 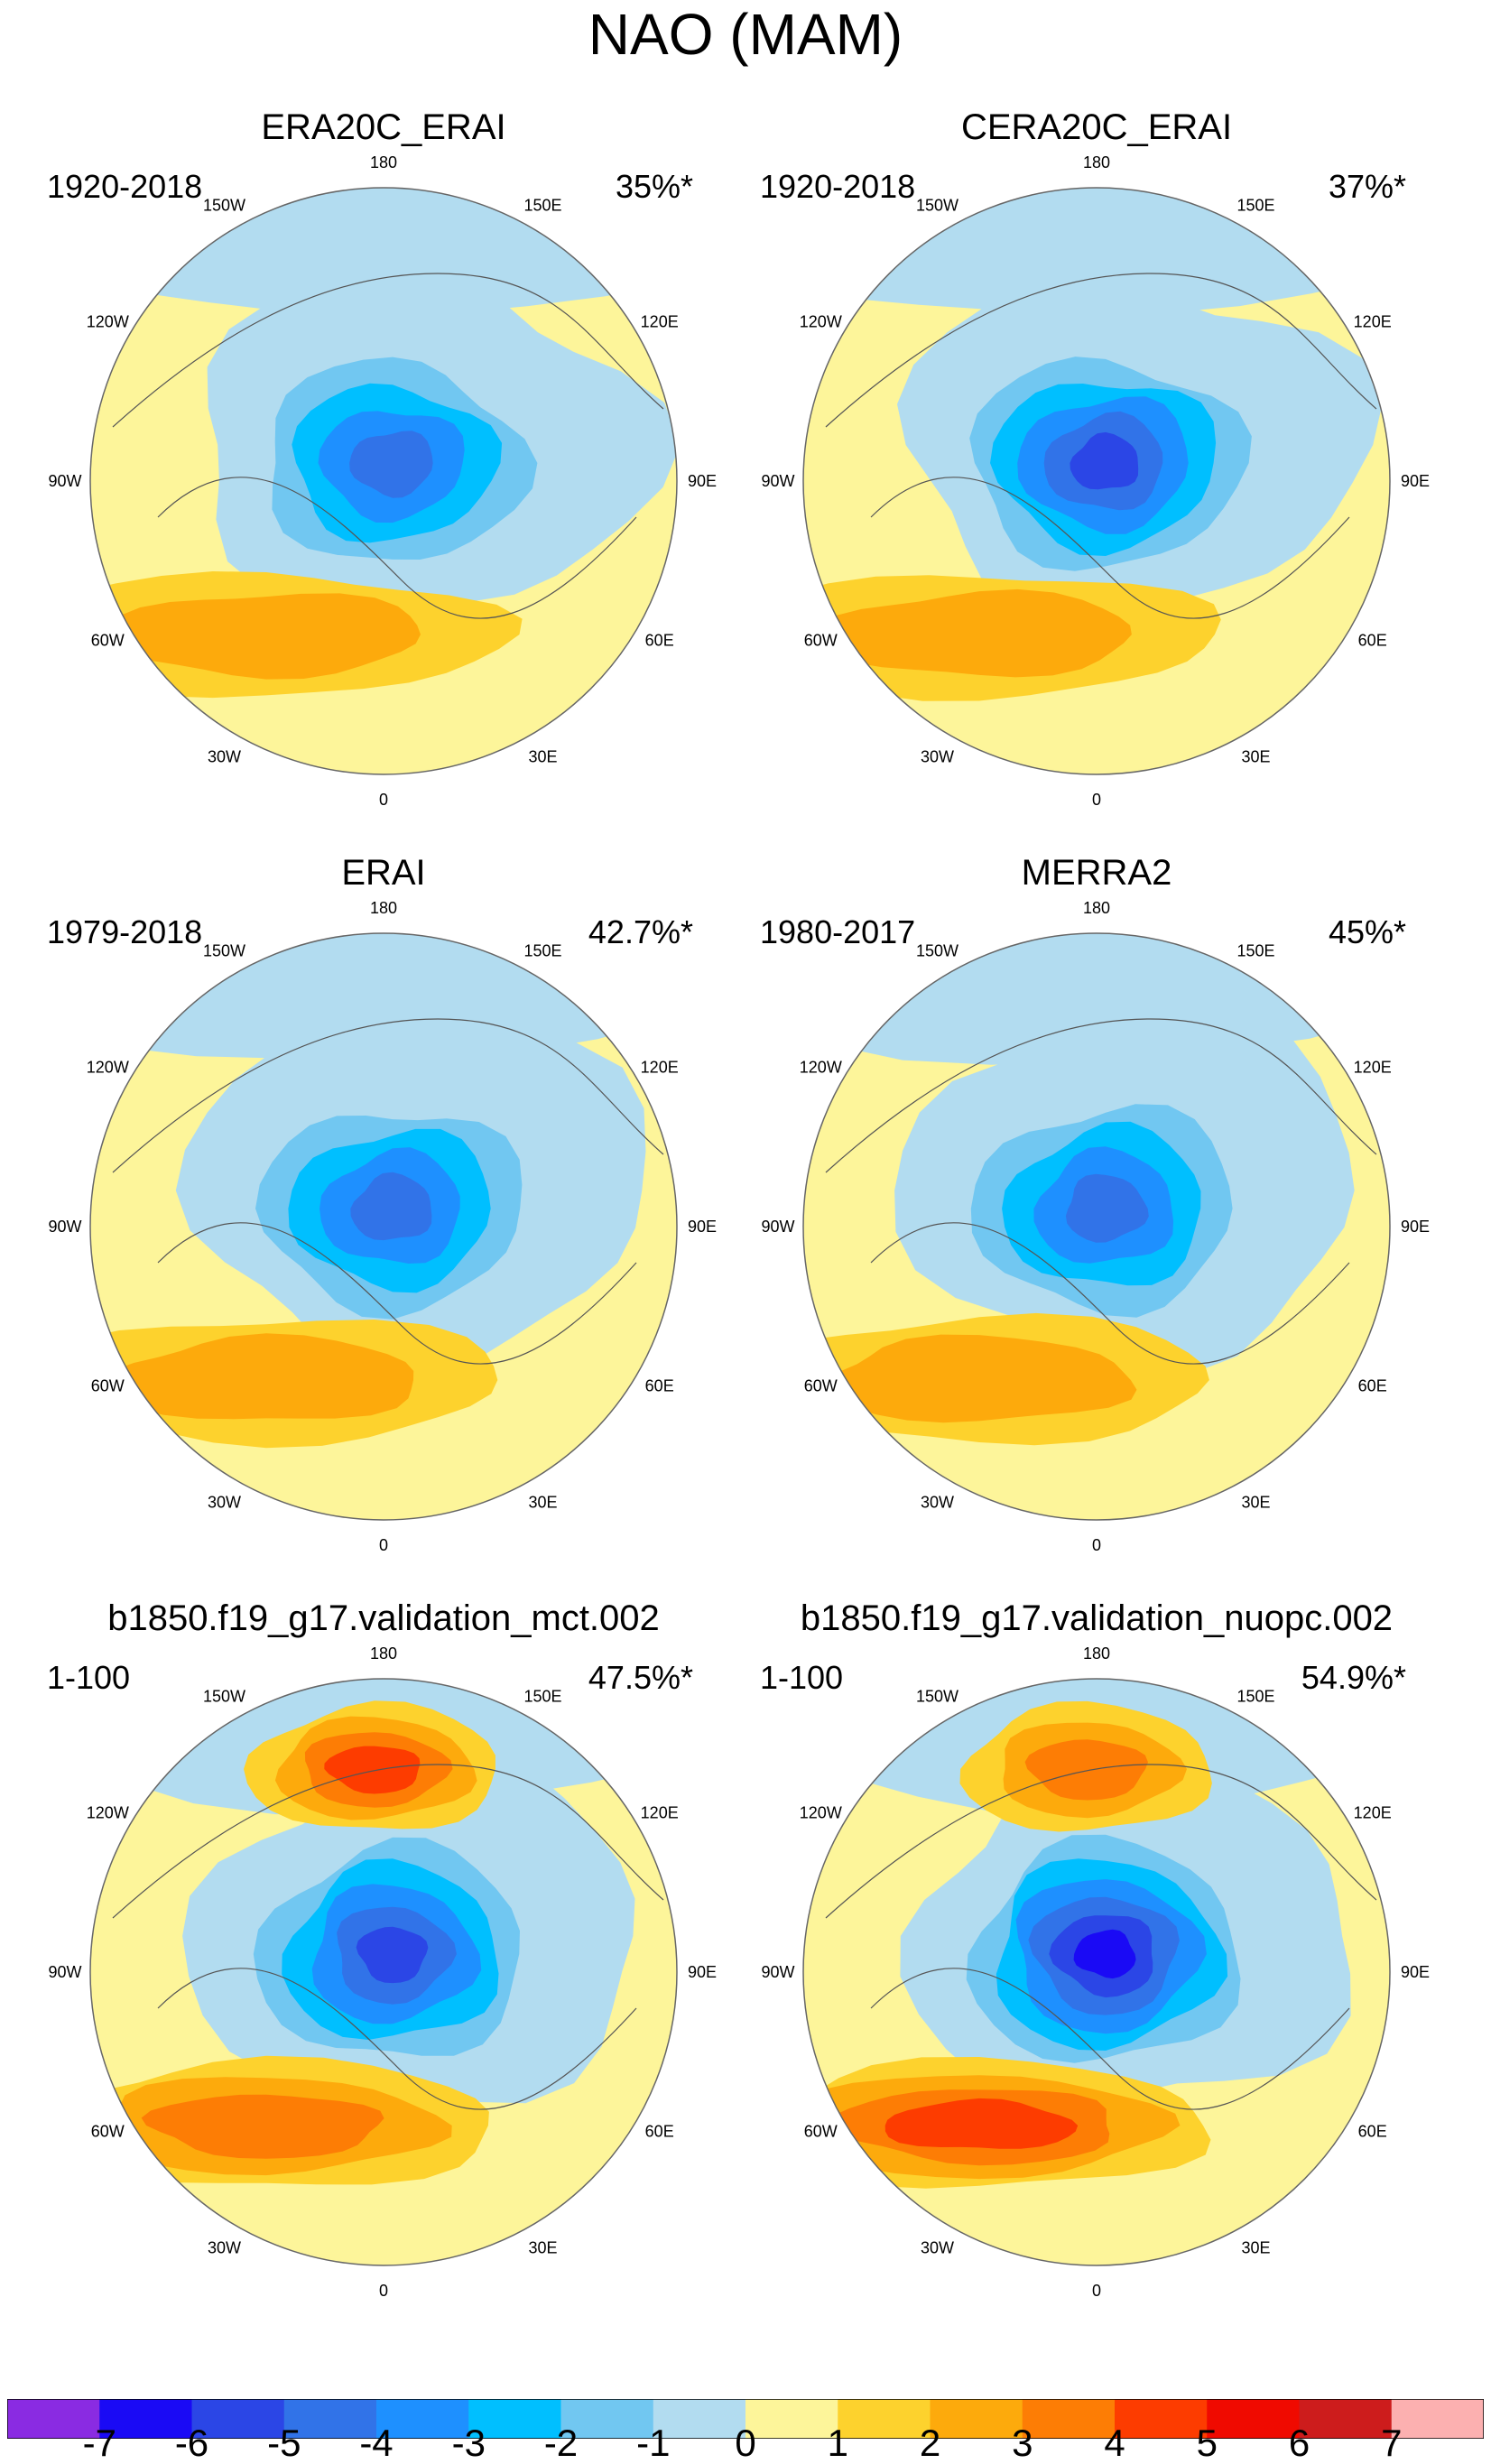 What do you see at coordinates (1367, 931) in the screenshot?
I see `explained-variance: 45%*` at bounding box center [1367, 931].